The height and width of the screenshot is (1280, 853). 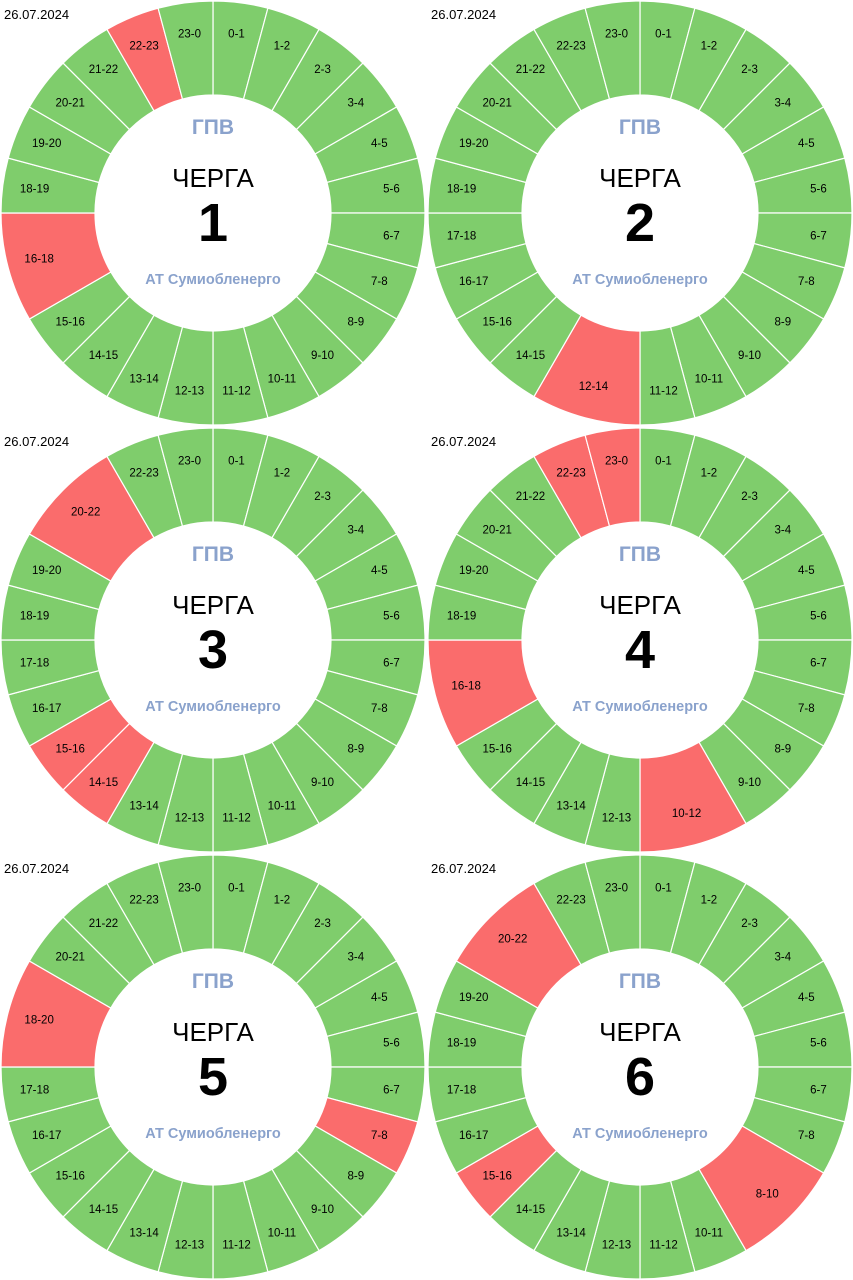 I want to click on hour-label-17: 18-19, so click(x=461, y=1044).